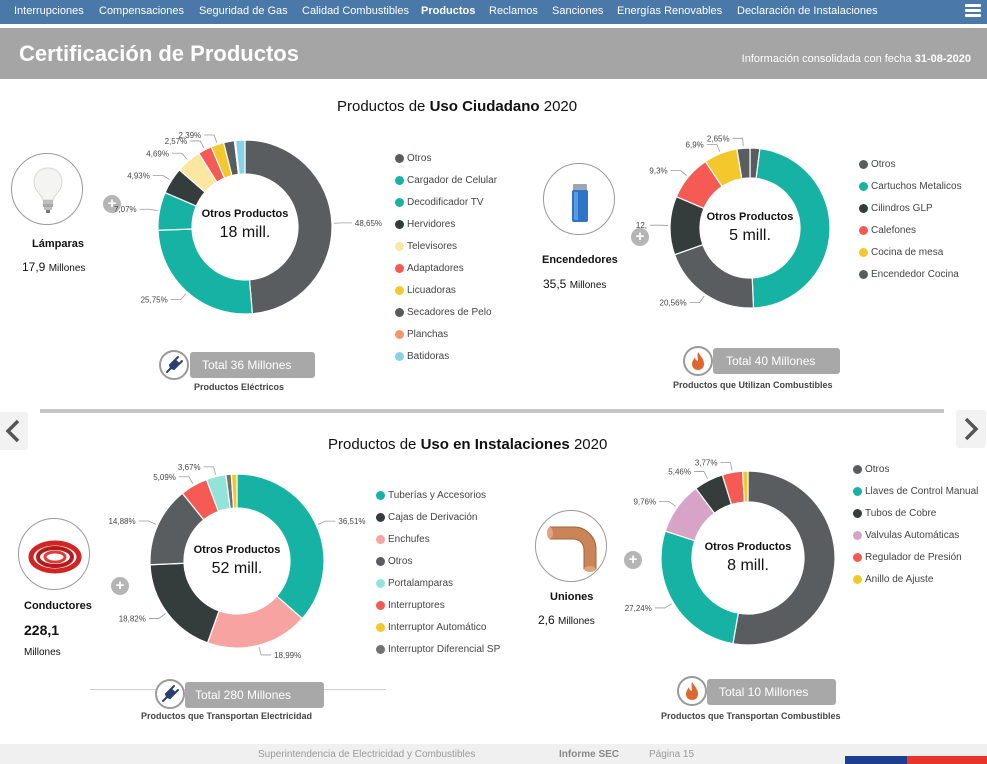 This screenshot has width=987, height=764. Describe the element at coordinates (807, 11) in the screenshot. I see `nav-item-declaracion-instalaciones: Declaración de Instalaciones` at that location.